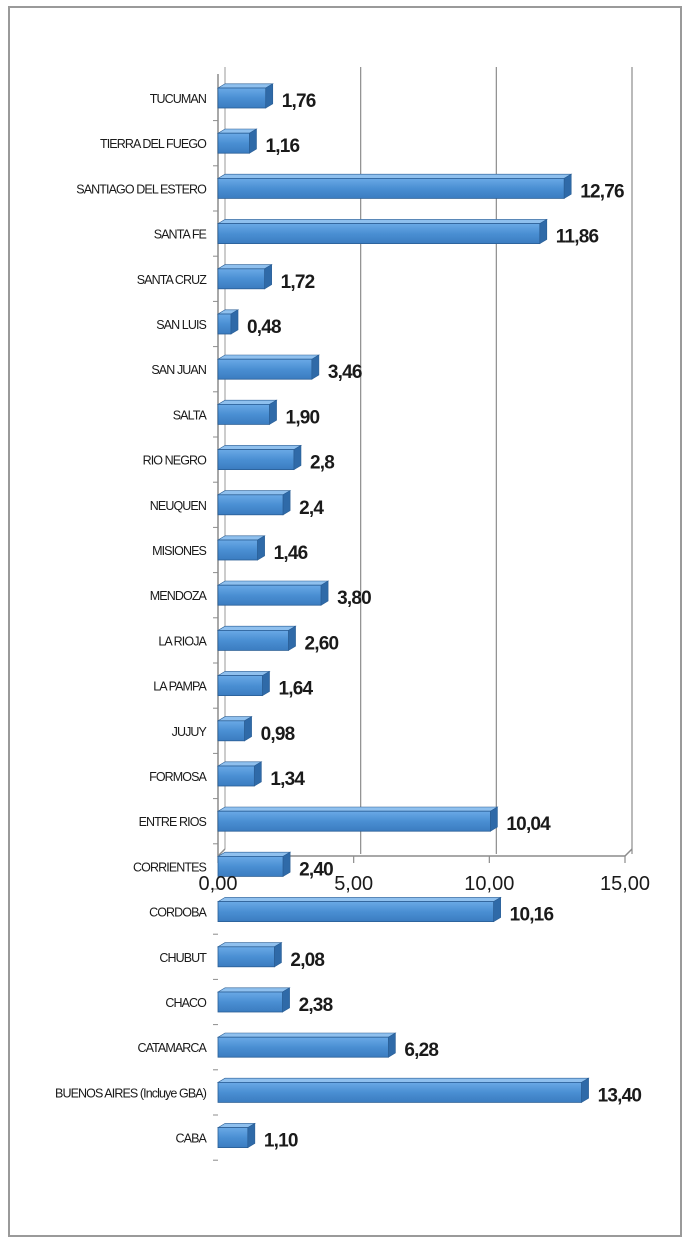 The height and width of the screenshot is (1243, 690). What do you see at coordinates (291, 553) in the screenshot?
I see `data-label: 1,46` at bounding box center [291, 553].